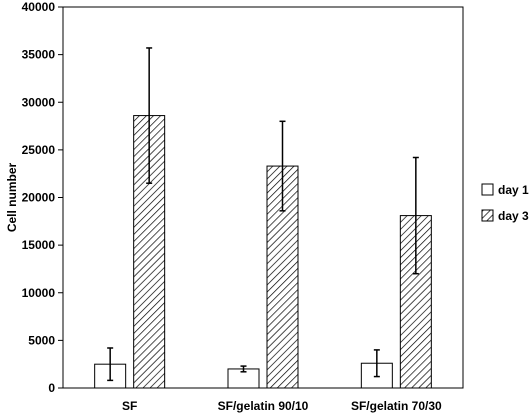 Image resolution: width=529 pixels, height=420 pixels. What do you see at coordinates (41, 340) in the screenshot?
I see `y-tick-label: 5000` at bounding box center [41, 340].